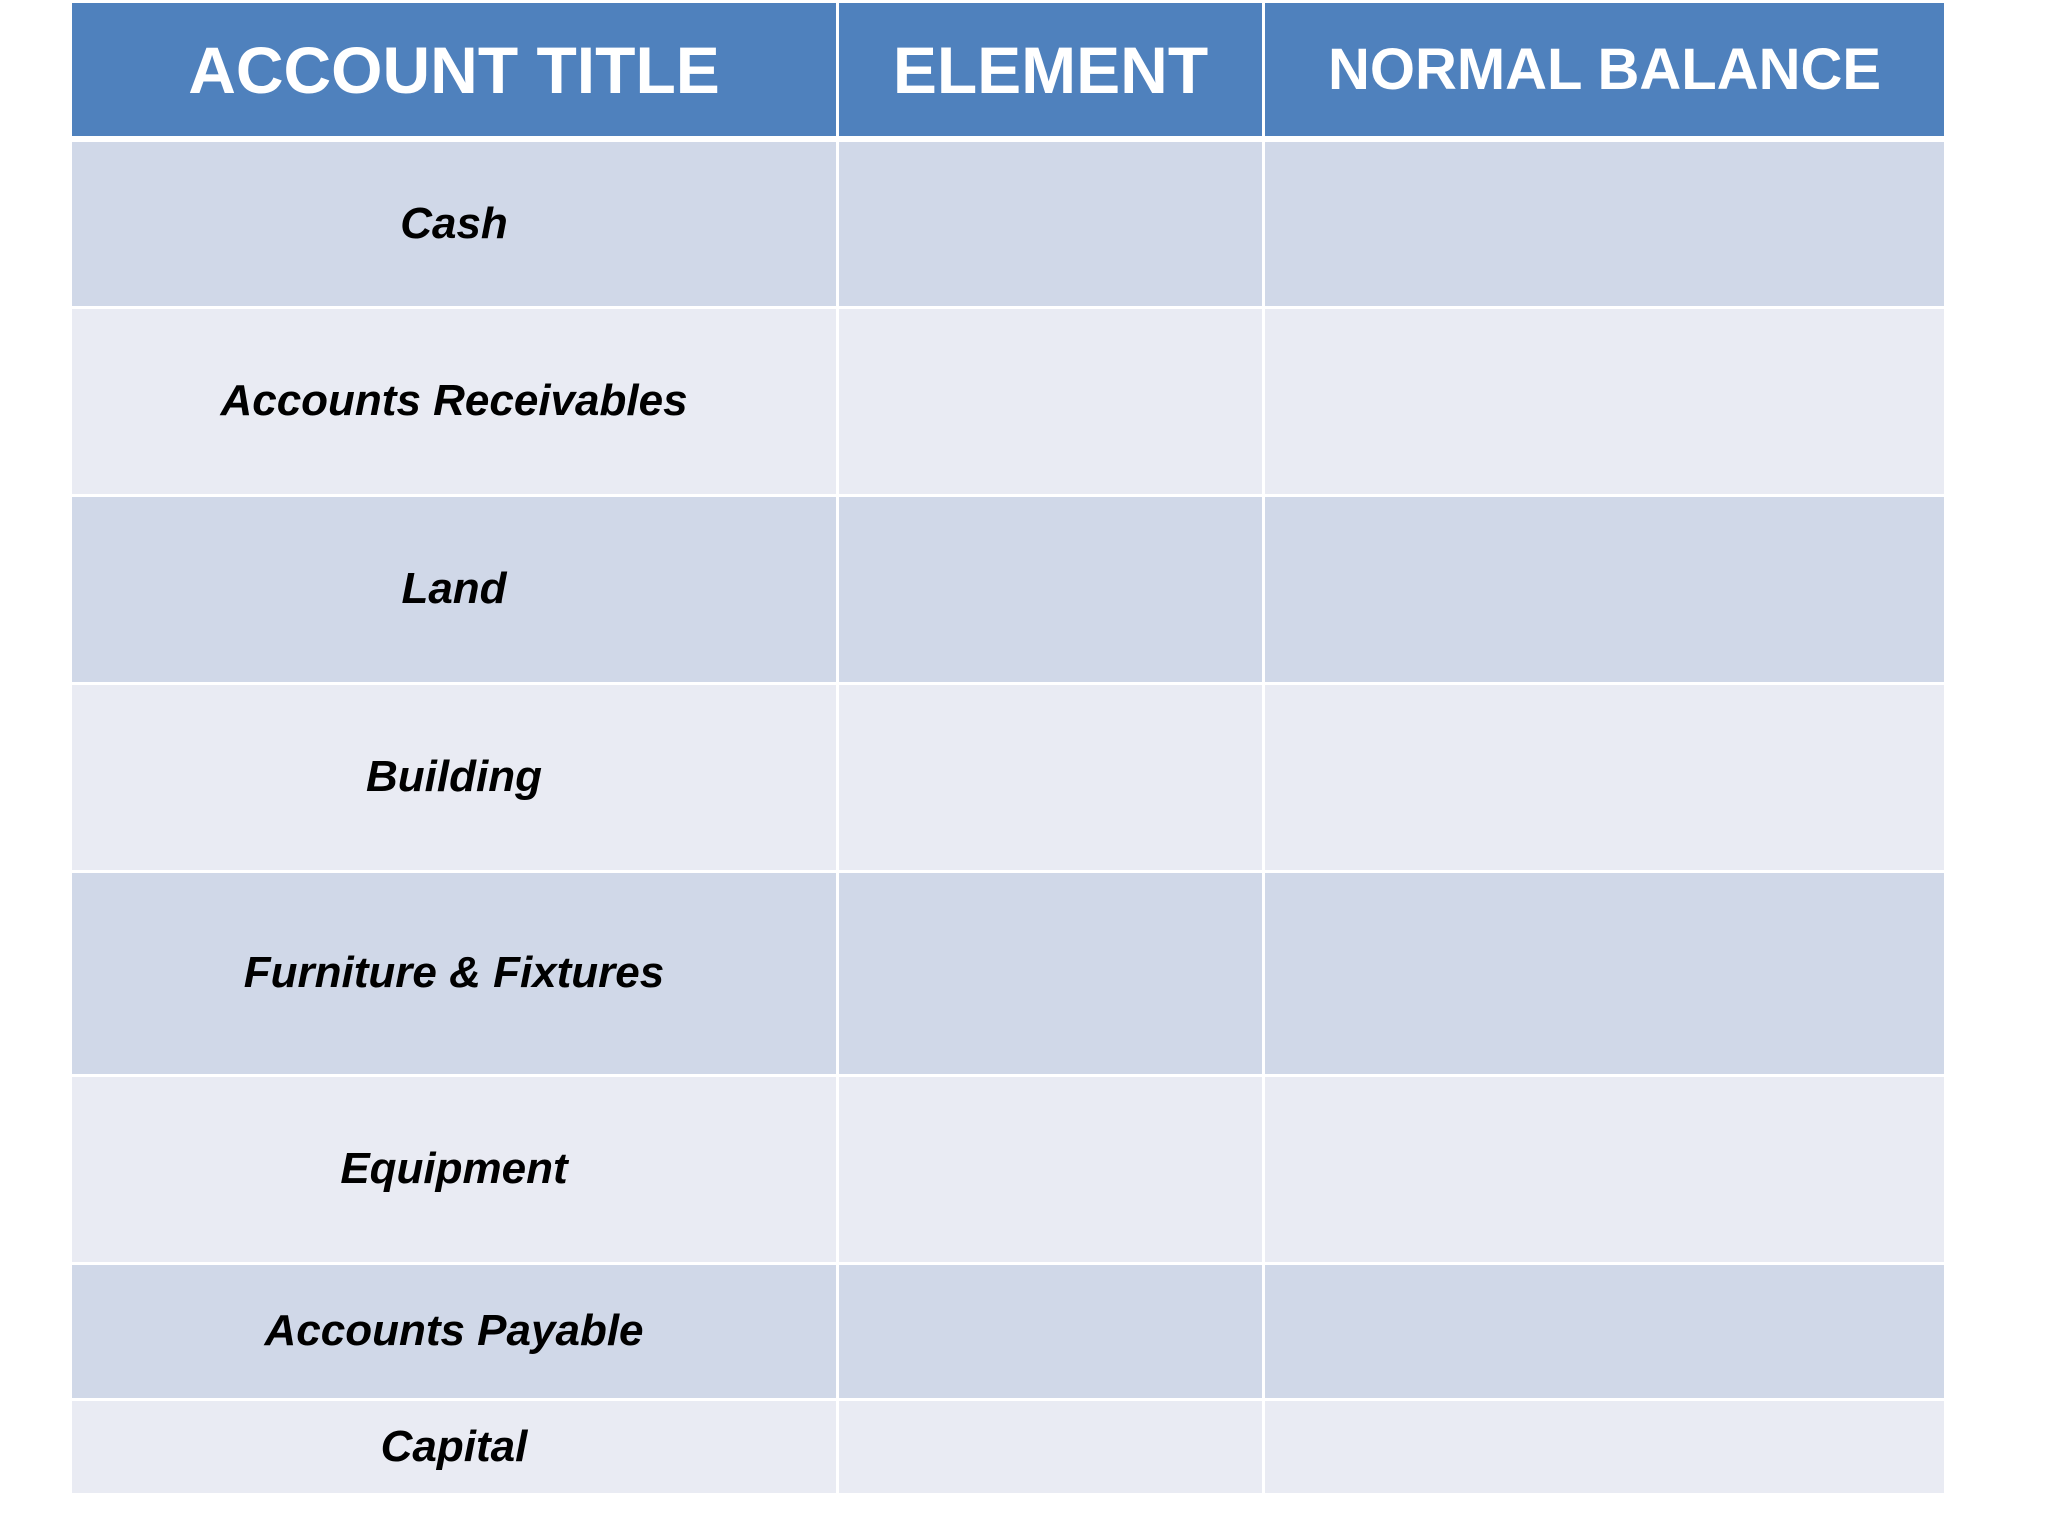 The height and width of the screenshot is (1536, 2048). Describe the element at coordinates (454, 222) in the screenshot. I see `account-cell: Cash` at that location.